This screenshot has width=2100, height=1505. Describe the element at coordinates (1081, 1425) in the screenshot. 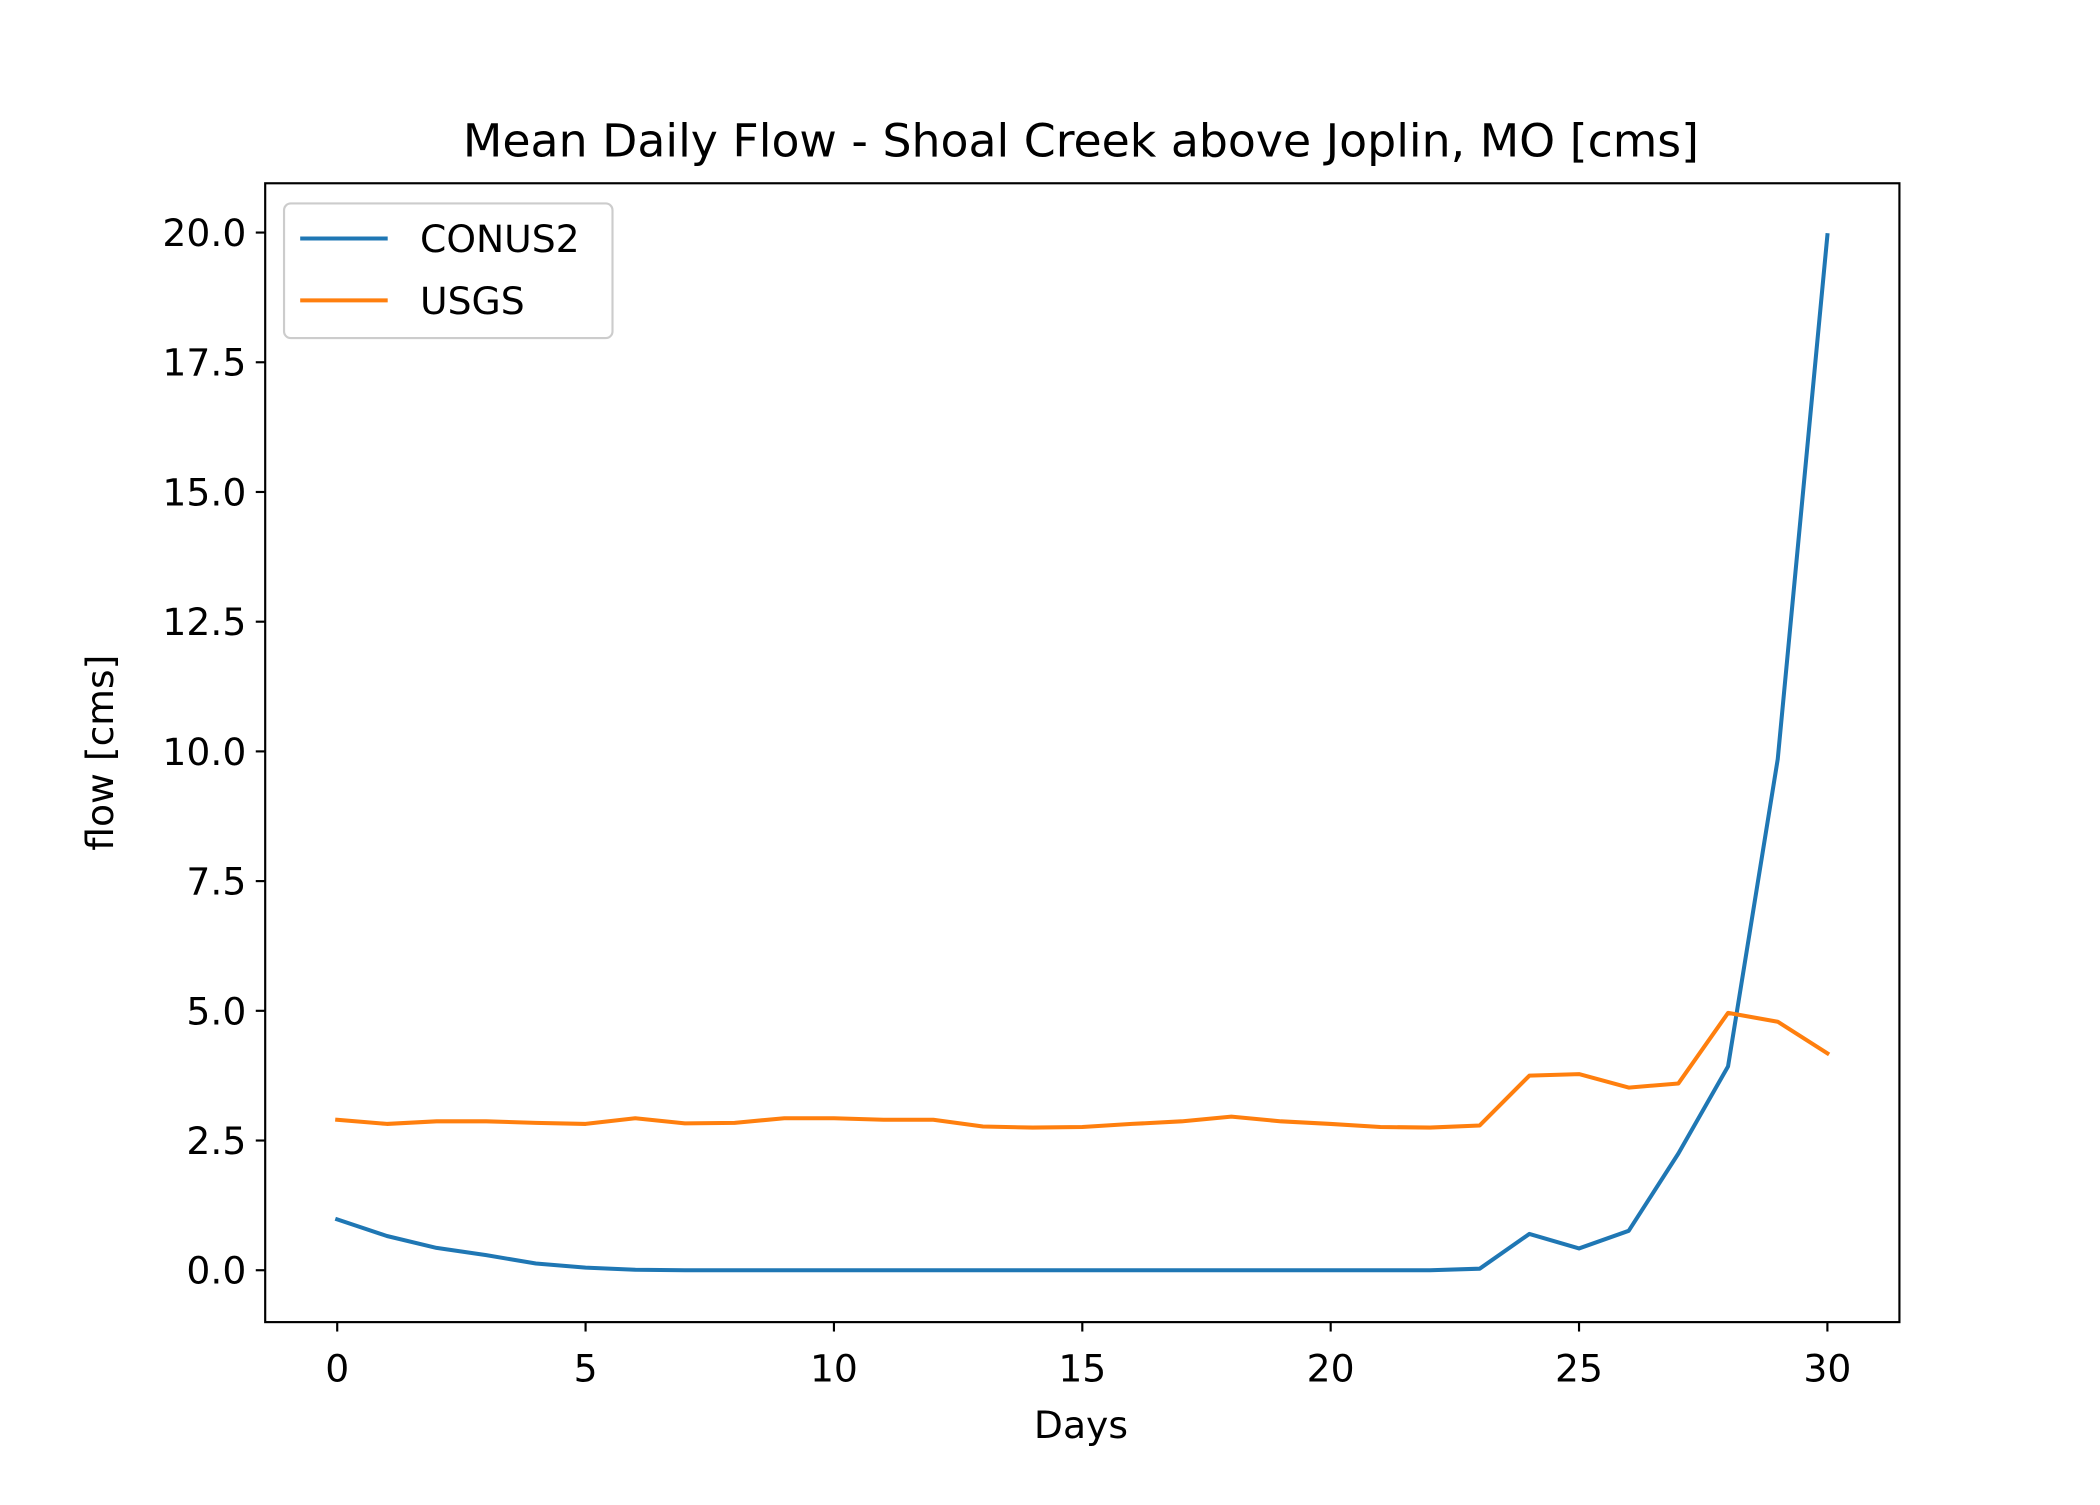

I see `x-axis-label: Days` at that location.